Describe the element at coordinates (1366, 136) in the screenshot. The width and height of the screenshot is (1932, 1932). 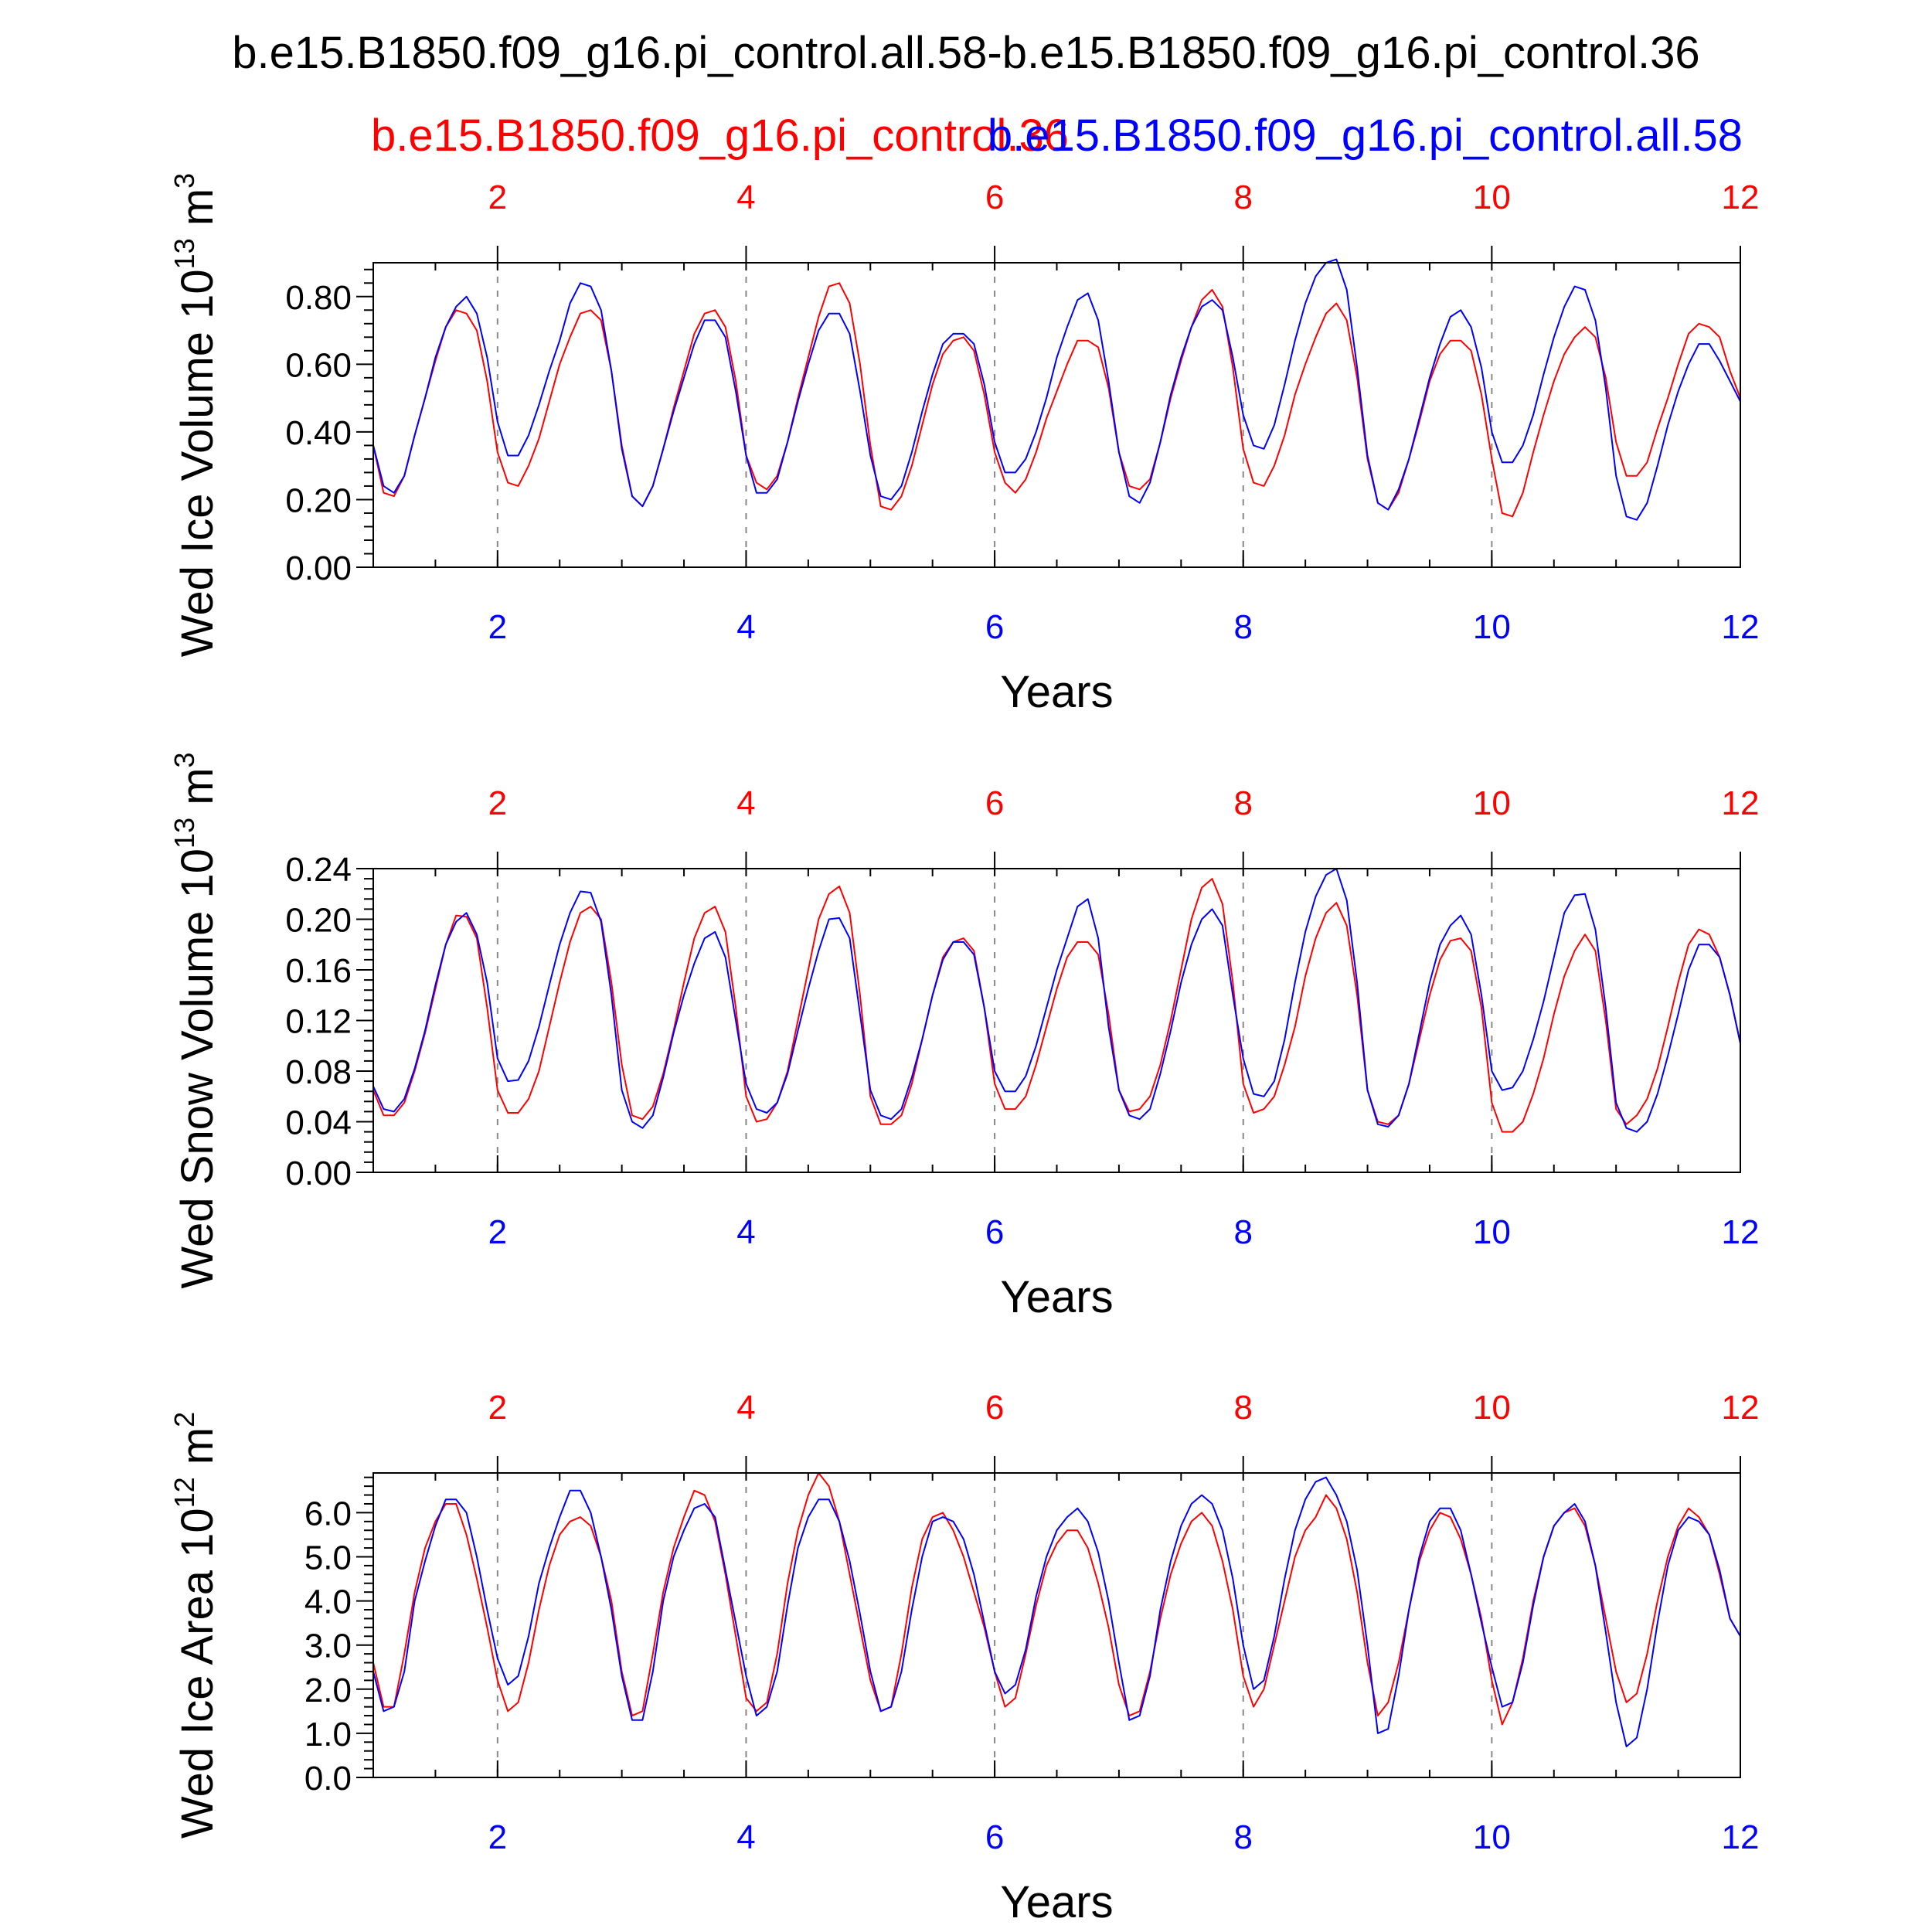
I see `legend-blue-label: b.e15.B1850.f09_g16.pi_control.all.58` at that location.